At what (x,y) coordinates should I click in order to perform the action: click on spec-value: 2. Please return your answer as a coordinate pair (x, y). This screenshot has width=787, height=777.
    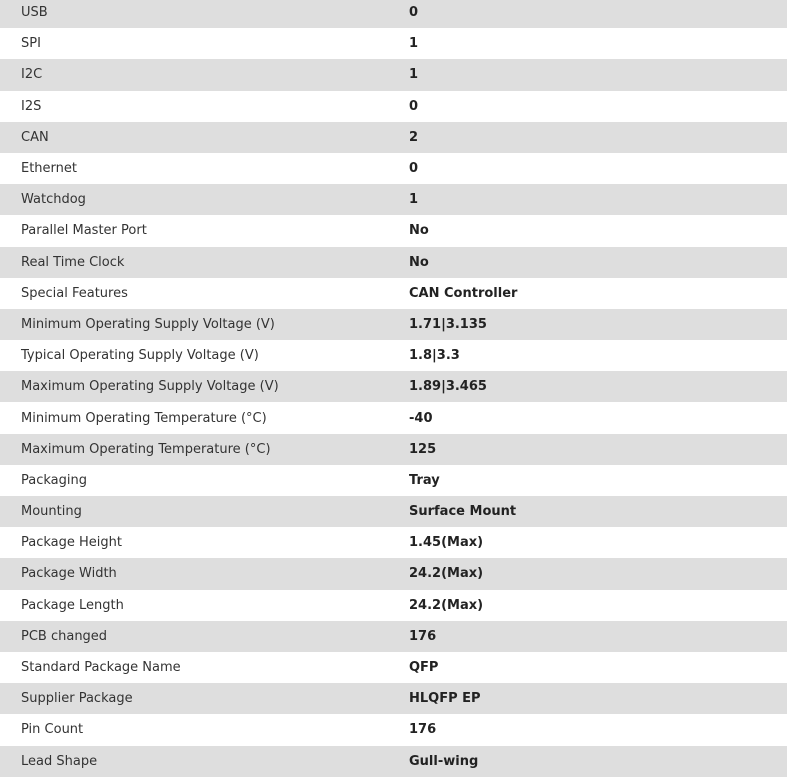
    Looking at the image, I should click on (414, 137).